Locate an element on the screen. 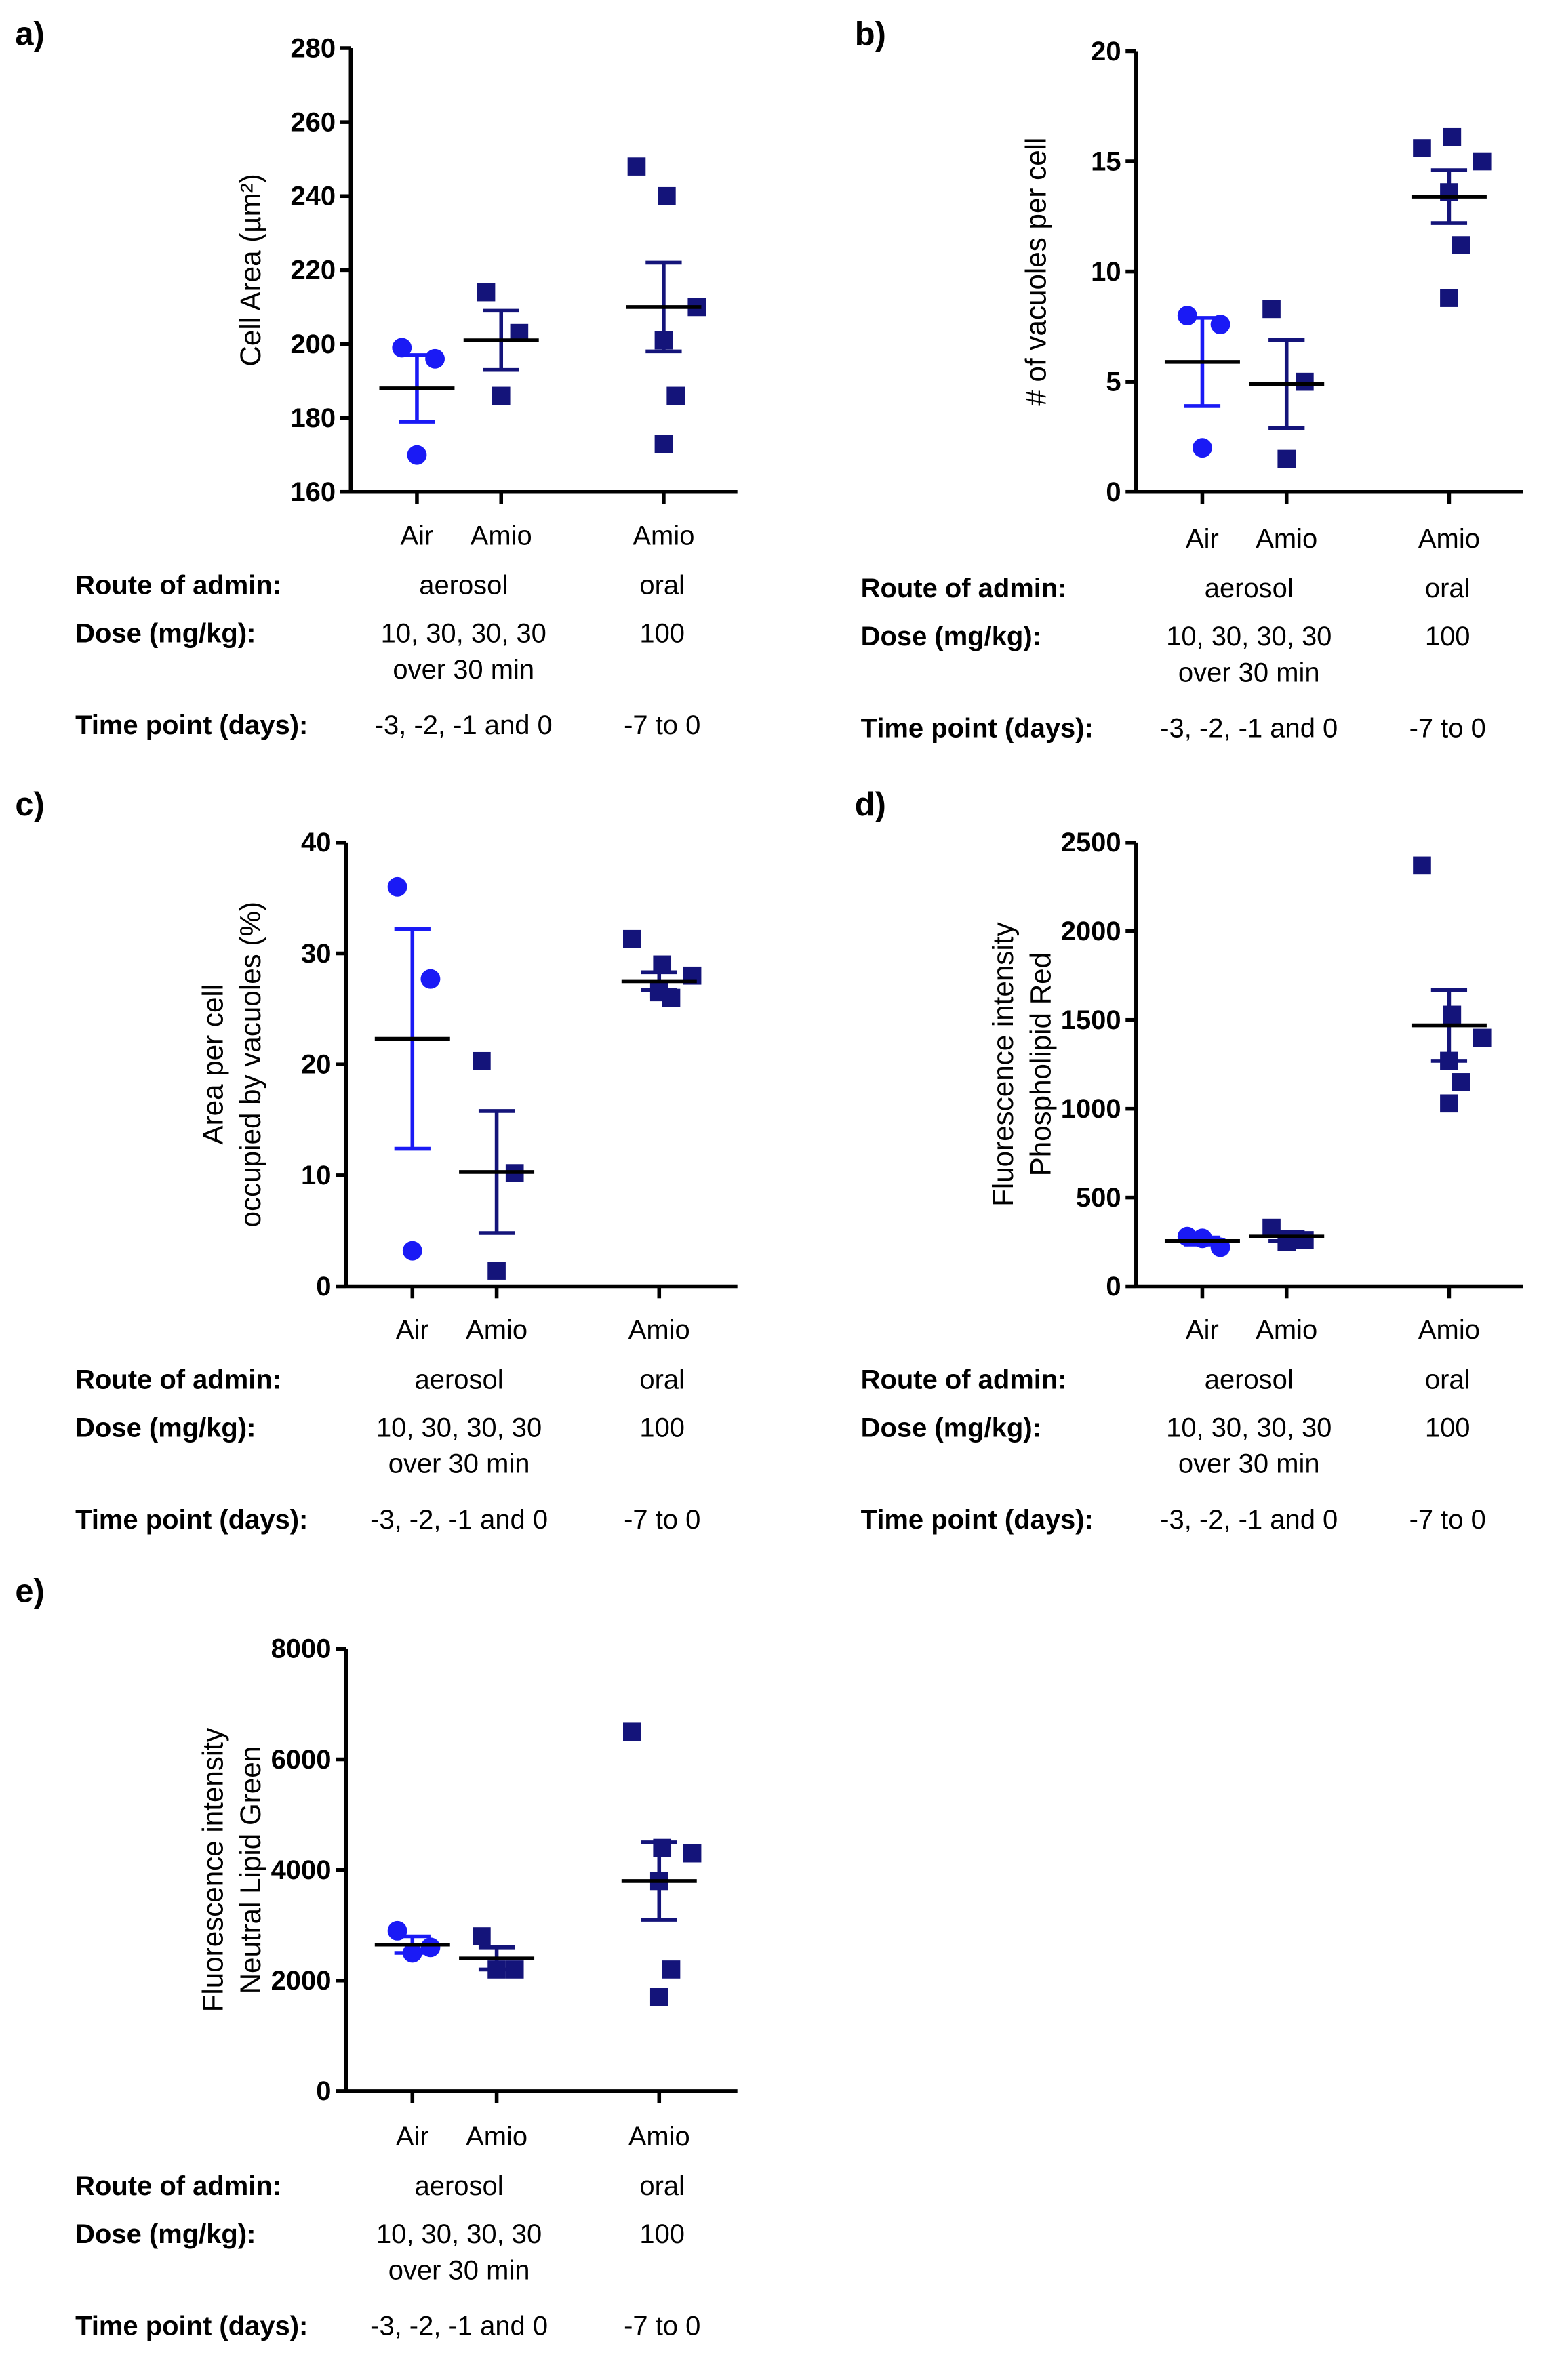 The height and width of the screenshot is (2380, 1541). y-tick-label: 1500 is located at coordinates (1091, 1020).